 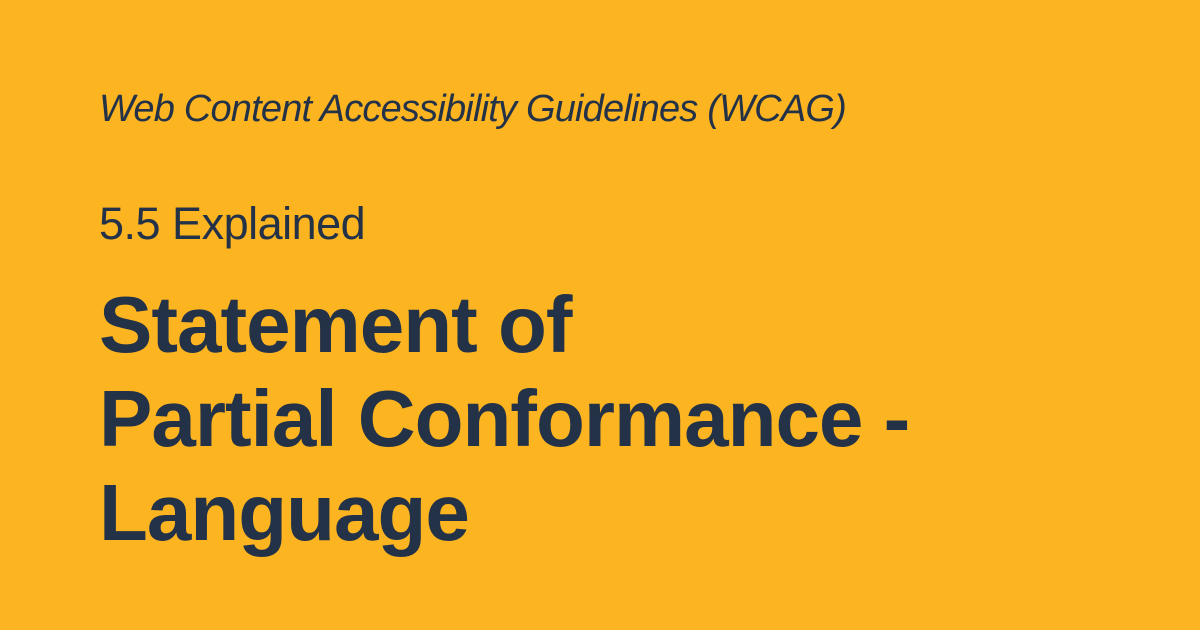 What do you see at coordinates (232, 223) in the screenshot?
I see `section-label: 5.5 Explained` at bounding box center [232, 223].